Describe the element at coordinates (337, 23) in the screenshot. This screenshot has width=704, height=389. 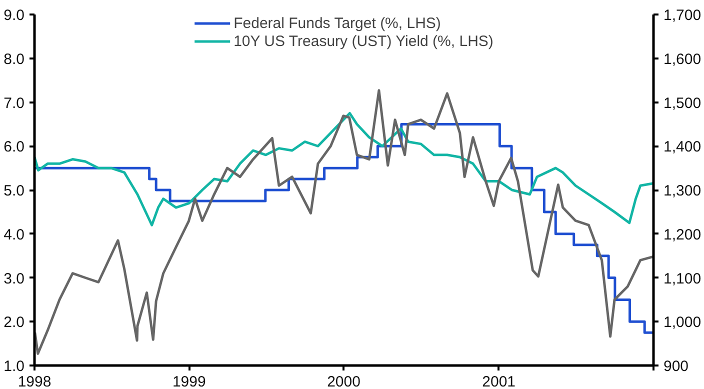
I see `legend-label: Federal Funds Target (%, LHS)` at that location.